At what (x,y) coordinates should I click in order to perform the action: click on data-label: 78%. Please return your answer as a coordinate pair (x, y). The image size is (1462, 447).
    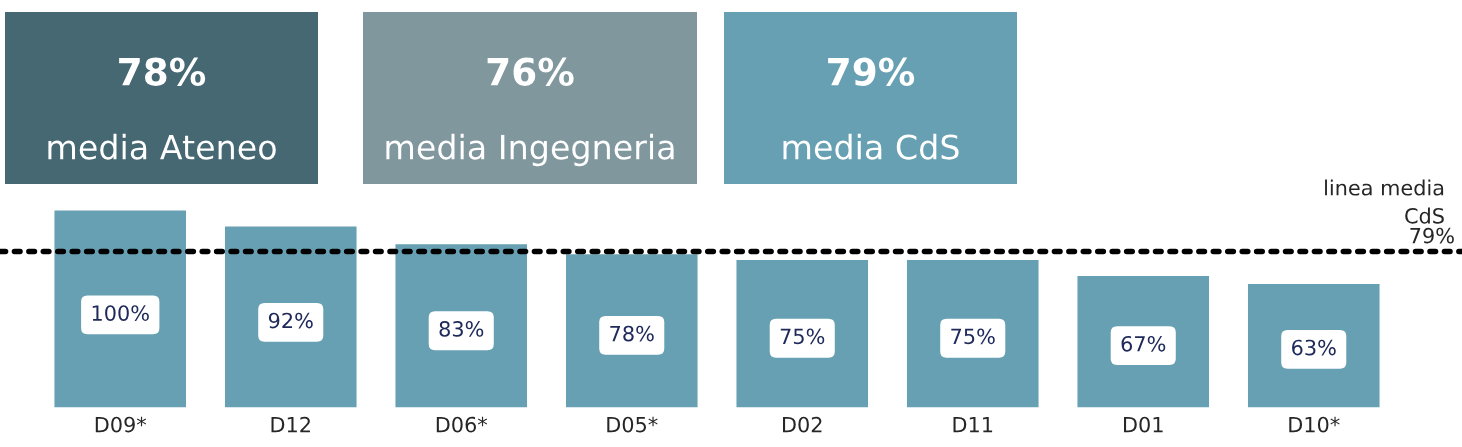
    Looking at the image, I should click on (632, 333).